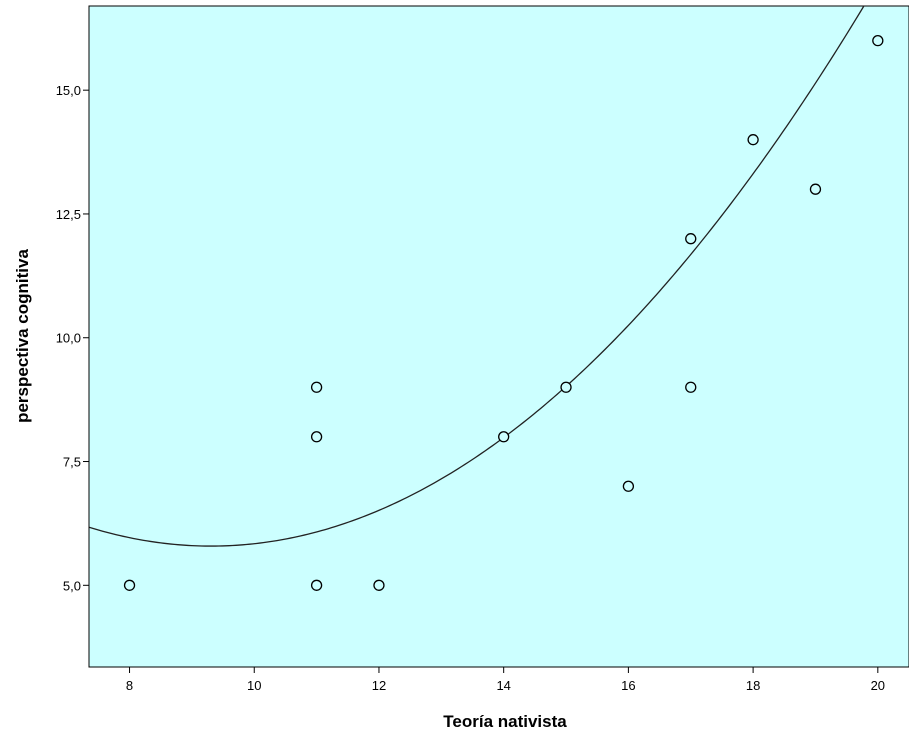 The width and height of the screenshot is (909, 735). I want to click on y-tick-label: 5,0, so click(72, 585).